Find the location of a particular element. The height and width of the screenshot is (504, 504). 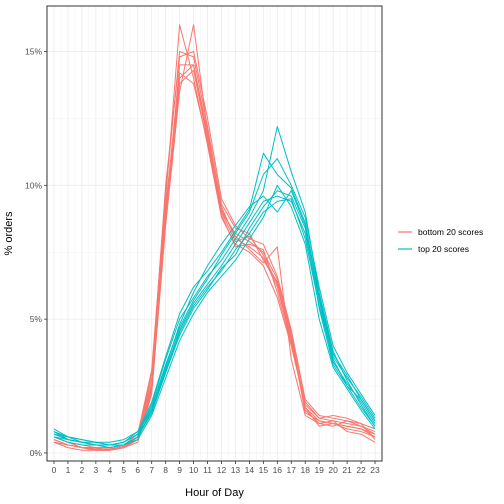

x-tick-label: 15 is located at coordinates (264, 470).